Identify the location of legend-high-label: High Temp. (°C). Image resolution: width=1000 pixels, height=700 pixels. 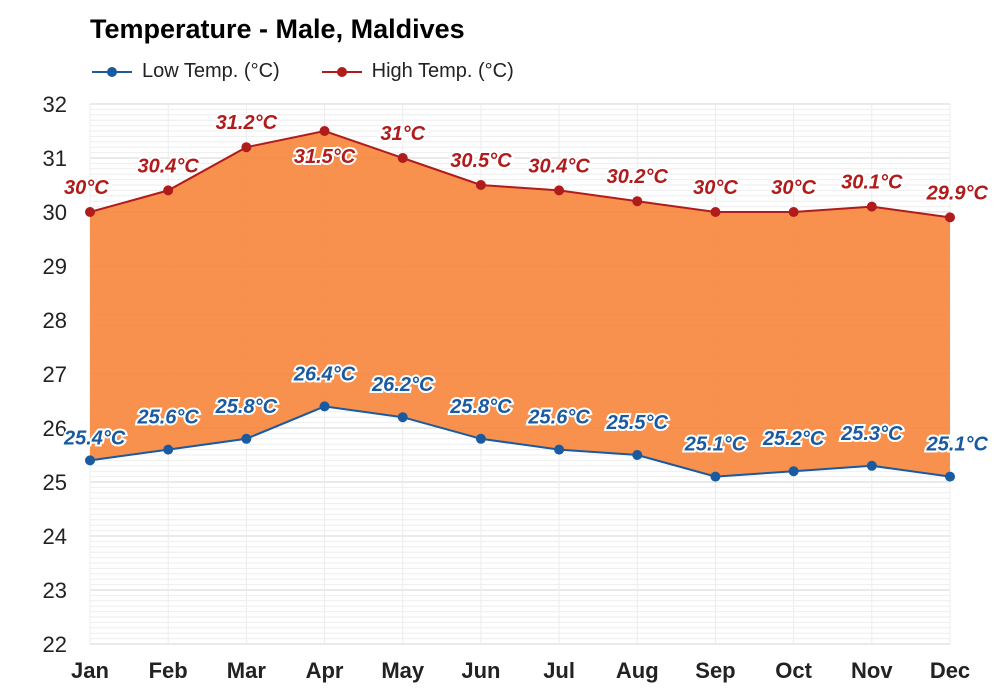
(442, 71).